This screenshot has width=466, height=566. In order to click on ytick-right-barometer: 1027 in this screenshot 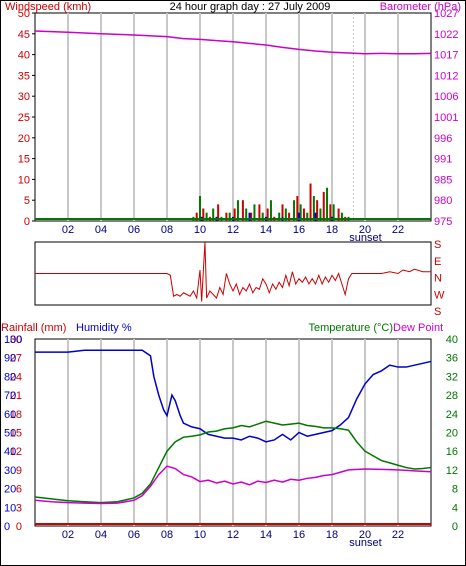, I will do `click(446, 14)`.